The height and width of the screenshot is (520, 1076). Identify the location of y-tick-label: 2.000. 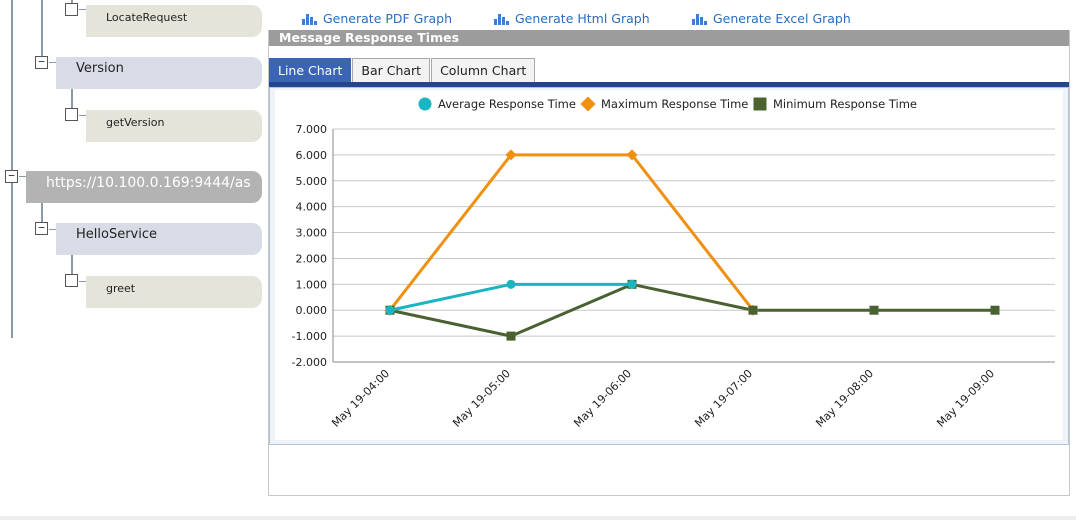
(312, 258).